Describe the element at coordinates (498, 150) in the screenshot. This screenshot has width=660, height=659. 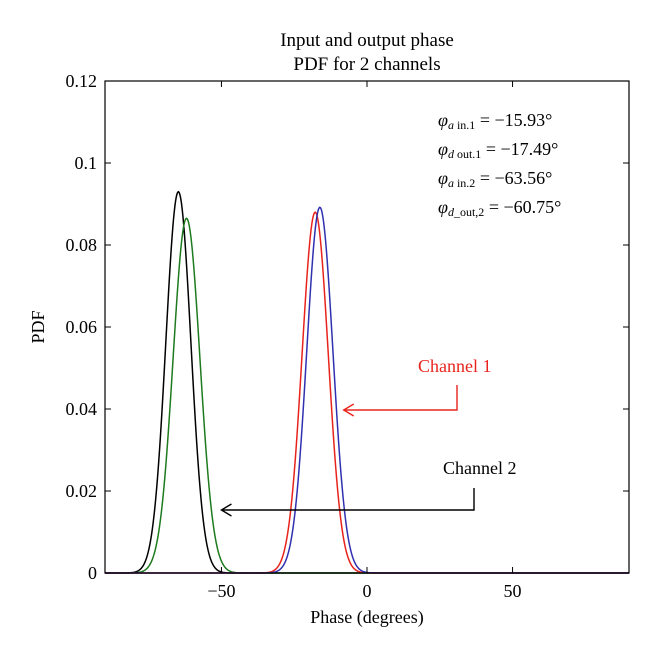
I see `annotation-phi-d-out-1: φd out.1 = −17.49°` at that location.